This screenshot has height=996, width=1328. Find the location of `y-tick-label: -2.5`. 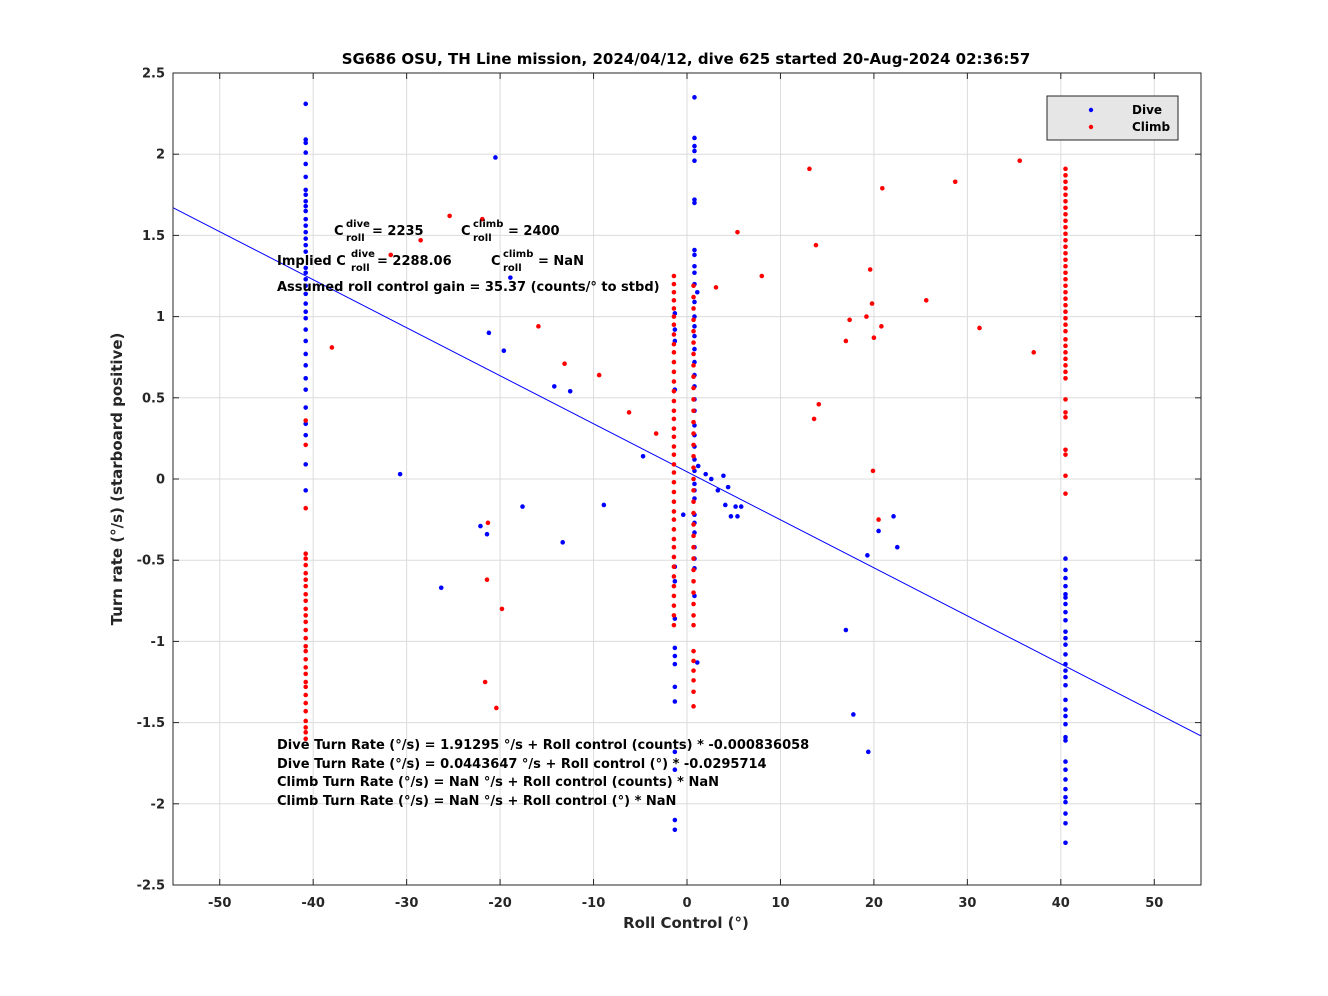

y-tick-label: -2.5 is located at coordinates (151, 886).